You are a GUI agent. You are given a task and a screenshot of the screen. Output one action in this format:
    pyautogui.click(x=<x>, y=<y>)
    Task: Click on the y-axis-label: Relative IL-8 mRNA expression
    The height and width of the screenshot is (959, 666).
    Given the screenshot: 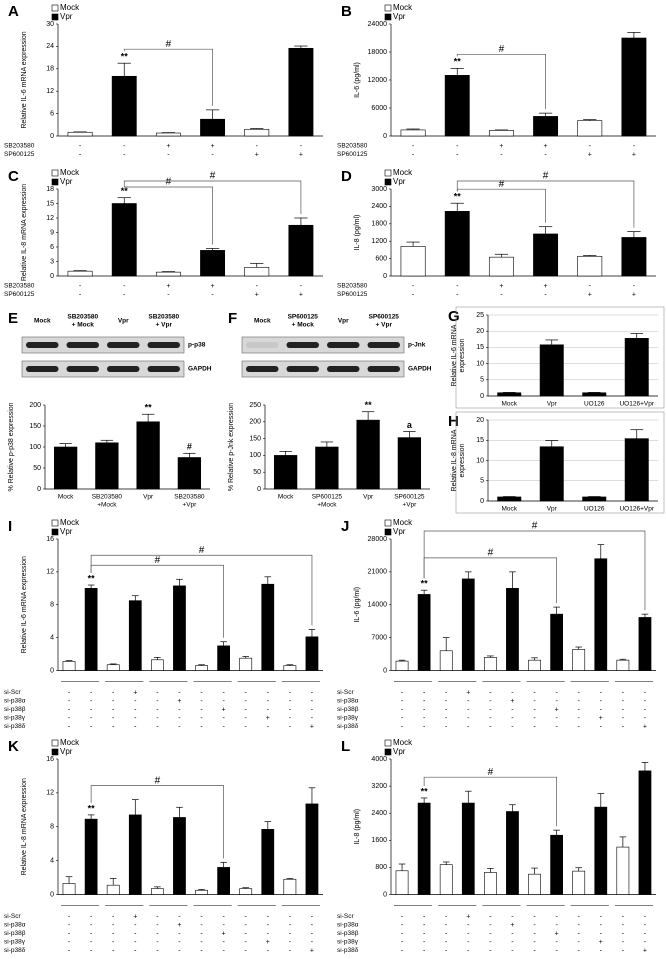 What is the action you would take?
    pyautogui.click(x=24, y=232)
    